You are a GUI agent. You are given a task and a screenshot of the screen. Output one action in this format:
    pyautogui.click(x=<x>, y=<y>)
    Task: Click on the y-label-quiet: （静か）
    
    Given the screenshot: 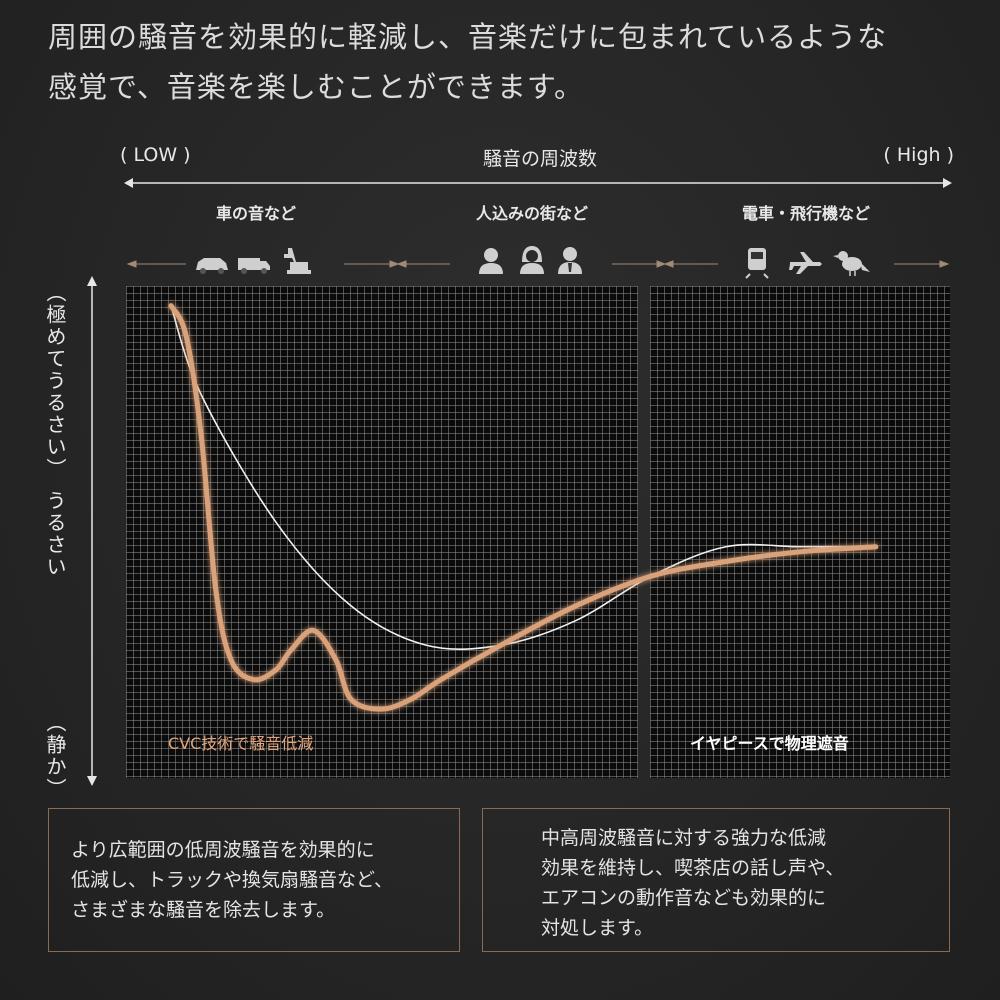 What is the action you would take?
    pyautogui.click(x=55, y=756)
    